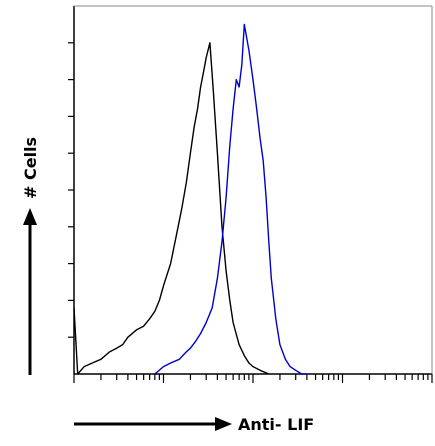 The width and height of the screenshot is (435, 446). Describe the element at coordinates (153, 424) in the screenshot. I see `x-axis-arrow` at that location.